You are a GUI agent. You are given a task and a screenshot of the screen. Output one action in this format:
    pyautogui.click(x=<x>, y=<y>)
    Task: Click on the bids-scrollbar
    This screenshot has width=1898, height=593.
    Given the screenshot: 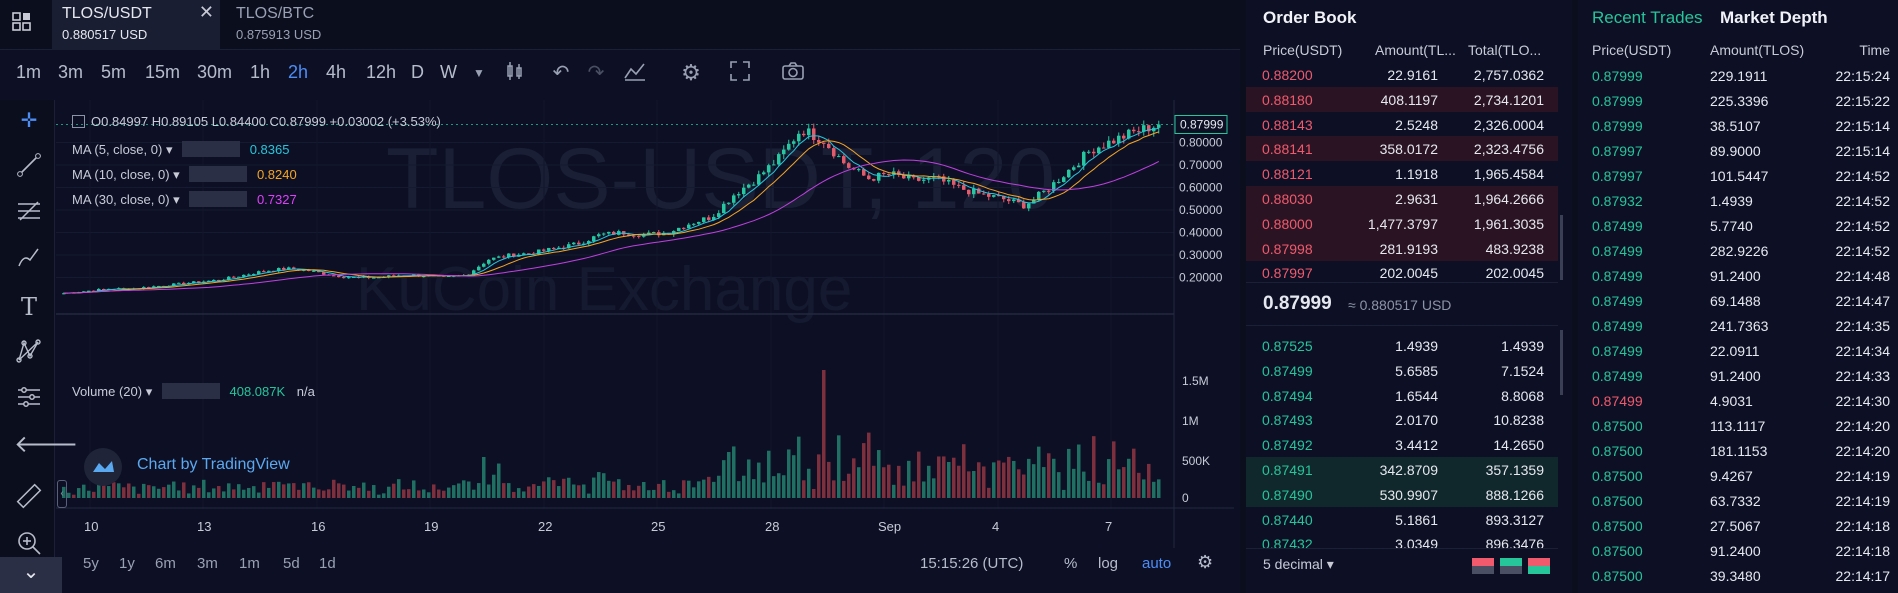 What is the action you would take?
    pyautogui.click(x=1561, y=362)
    